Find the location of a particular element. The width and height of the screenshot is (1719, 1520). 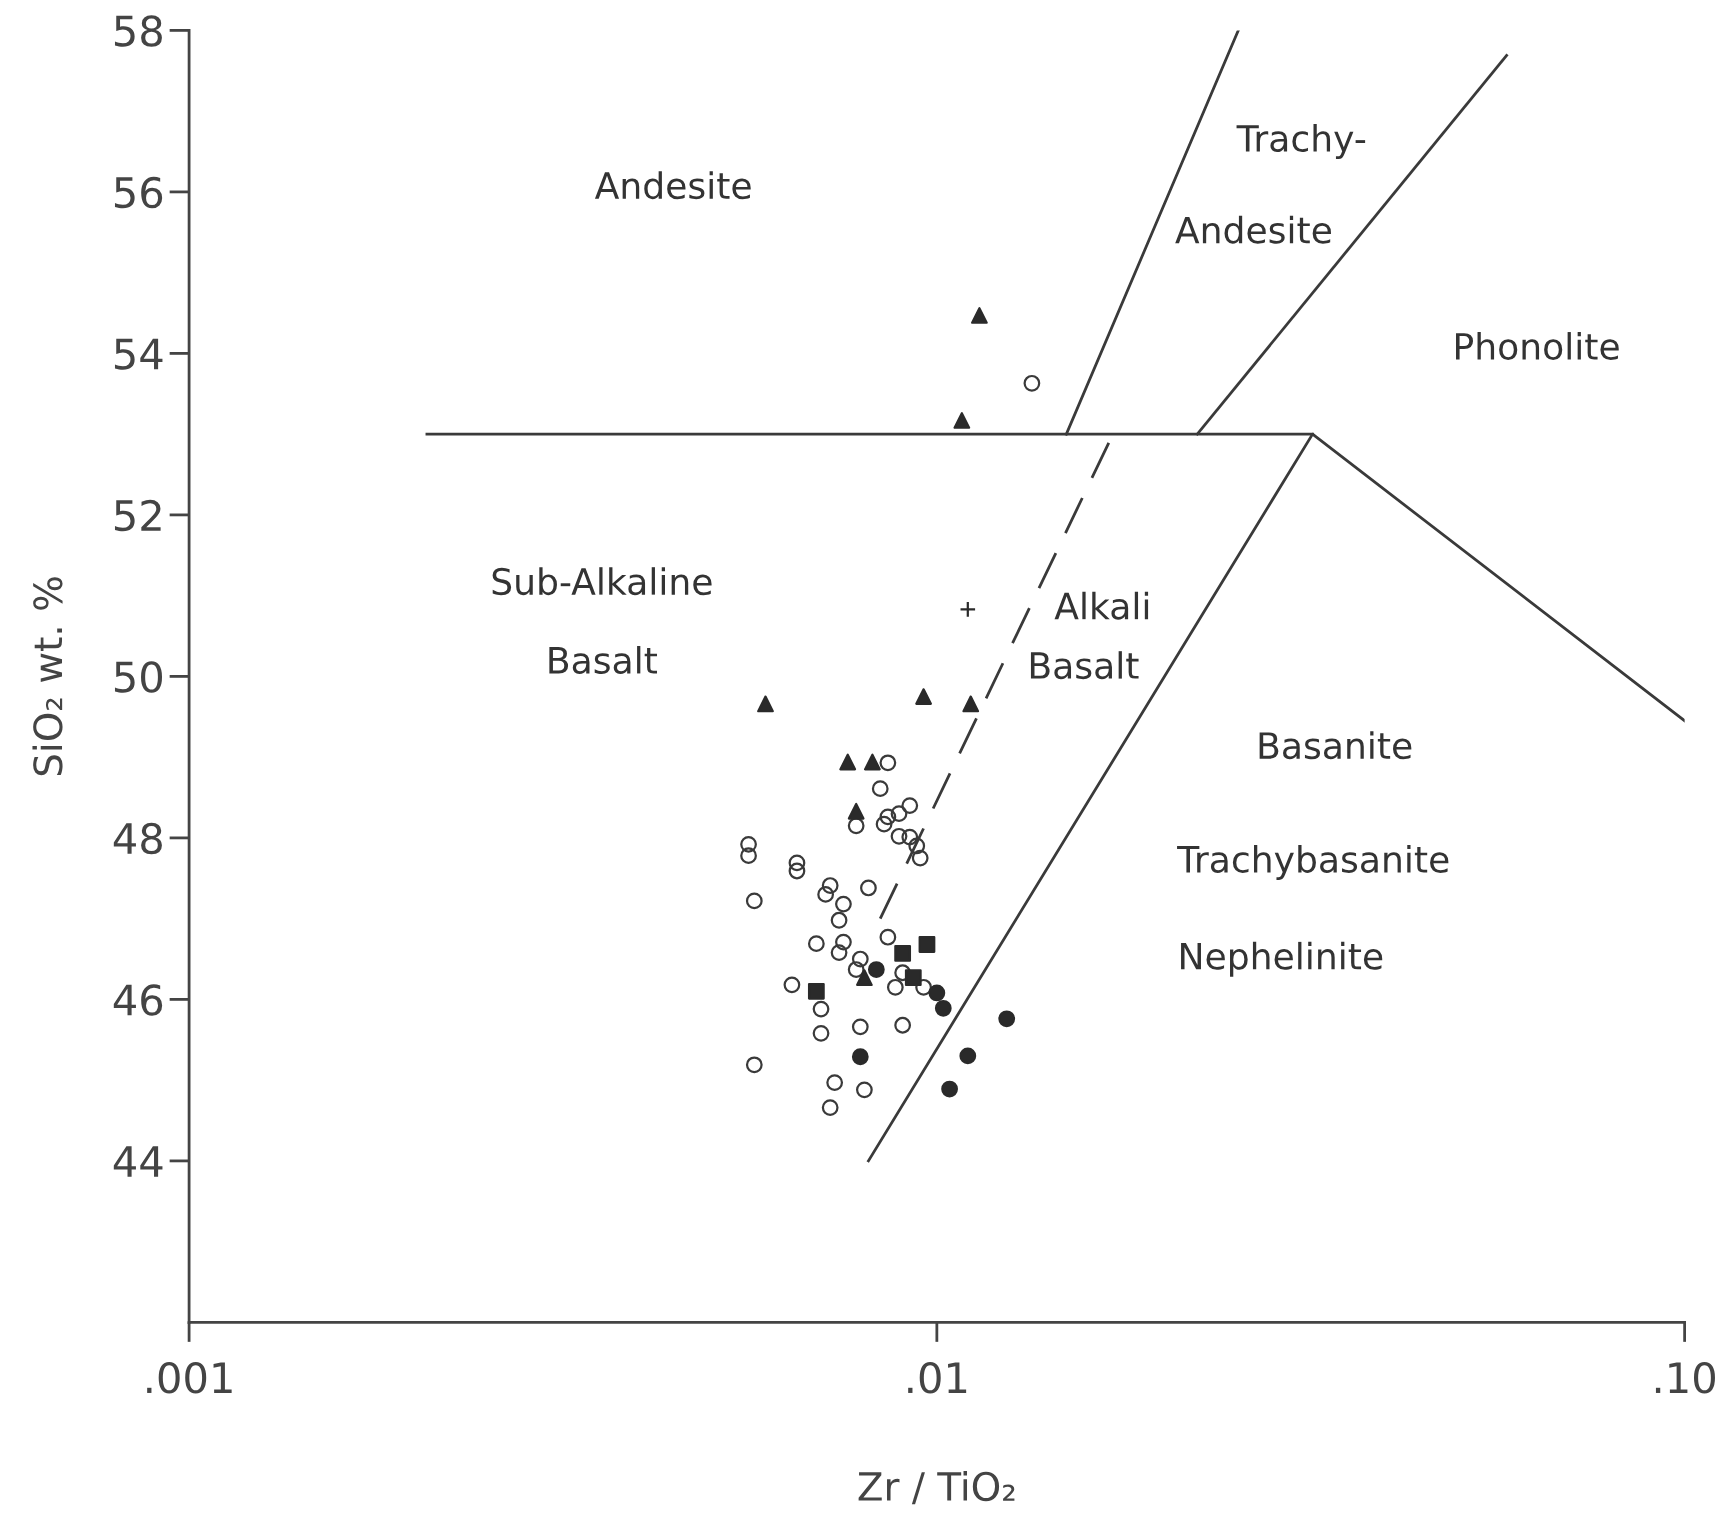

annotation: Alkali is located at coordinates (1101, 605).